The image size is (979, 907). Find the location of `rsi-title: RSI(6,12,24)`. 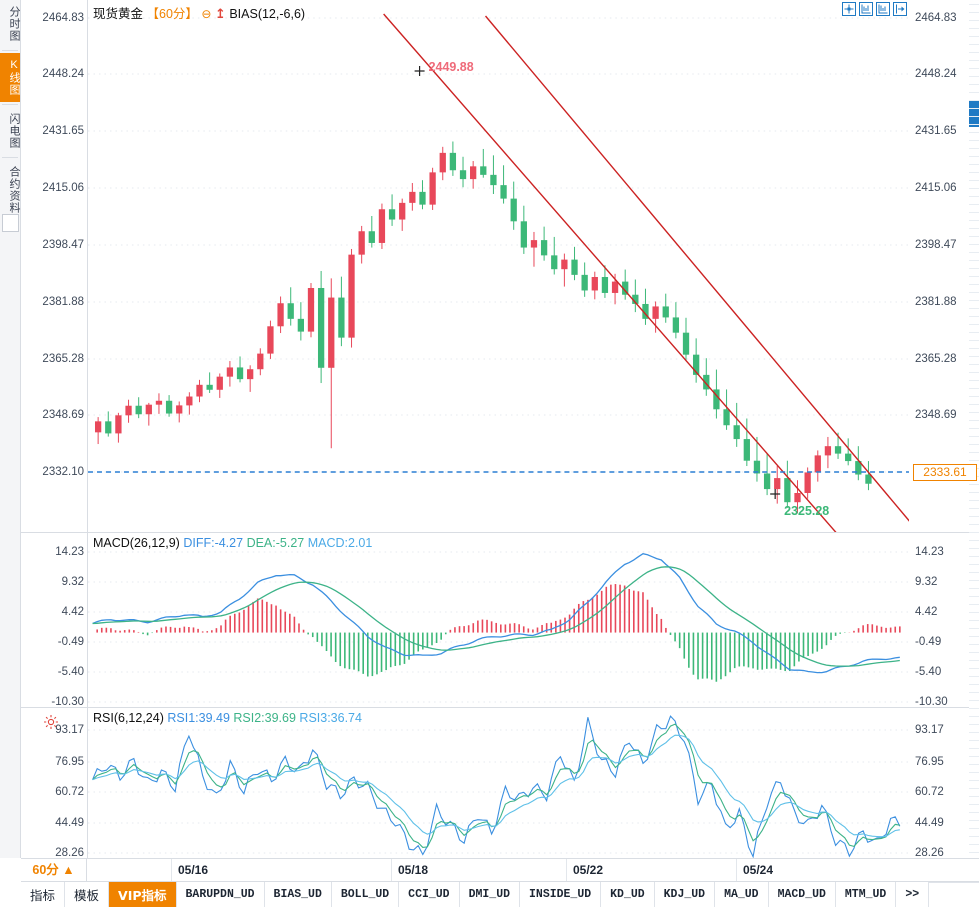

rsi-title: RSI(6,12,24) is located at coordinates (128, 718).